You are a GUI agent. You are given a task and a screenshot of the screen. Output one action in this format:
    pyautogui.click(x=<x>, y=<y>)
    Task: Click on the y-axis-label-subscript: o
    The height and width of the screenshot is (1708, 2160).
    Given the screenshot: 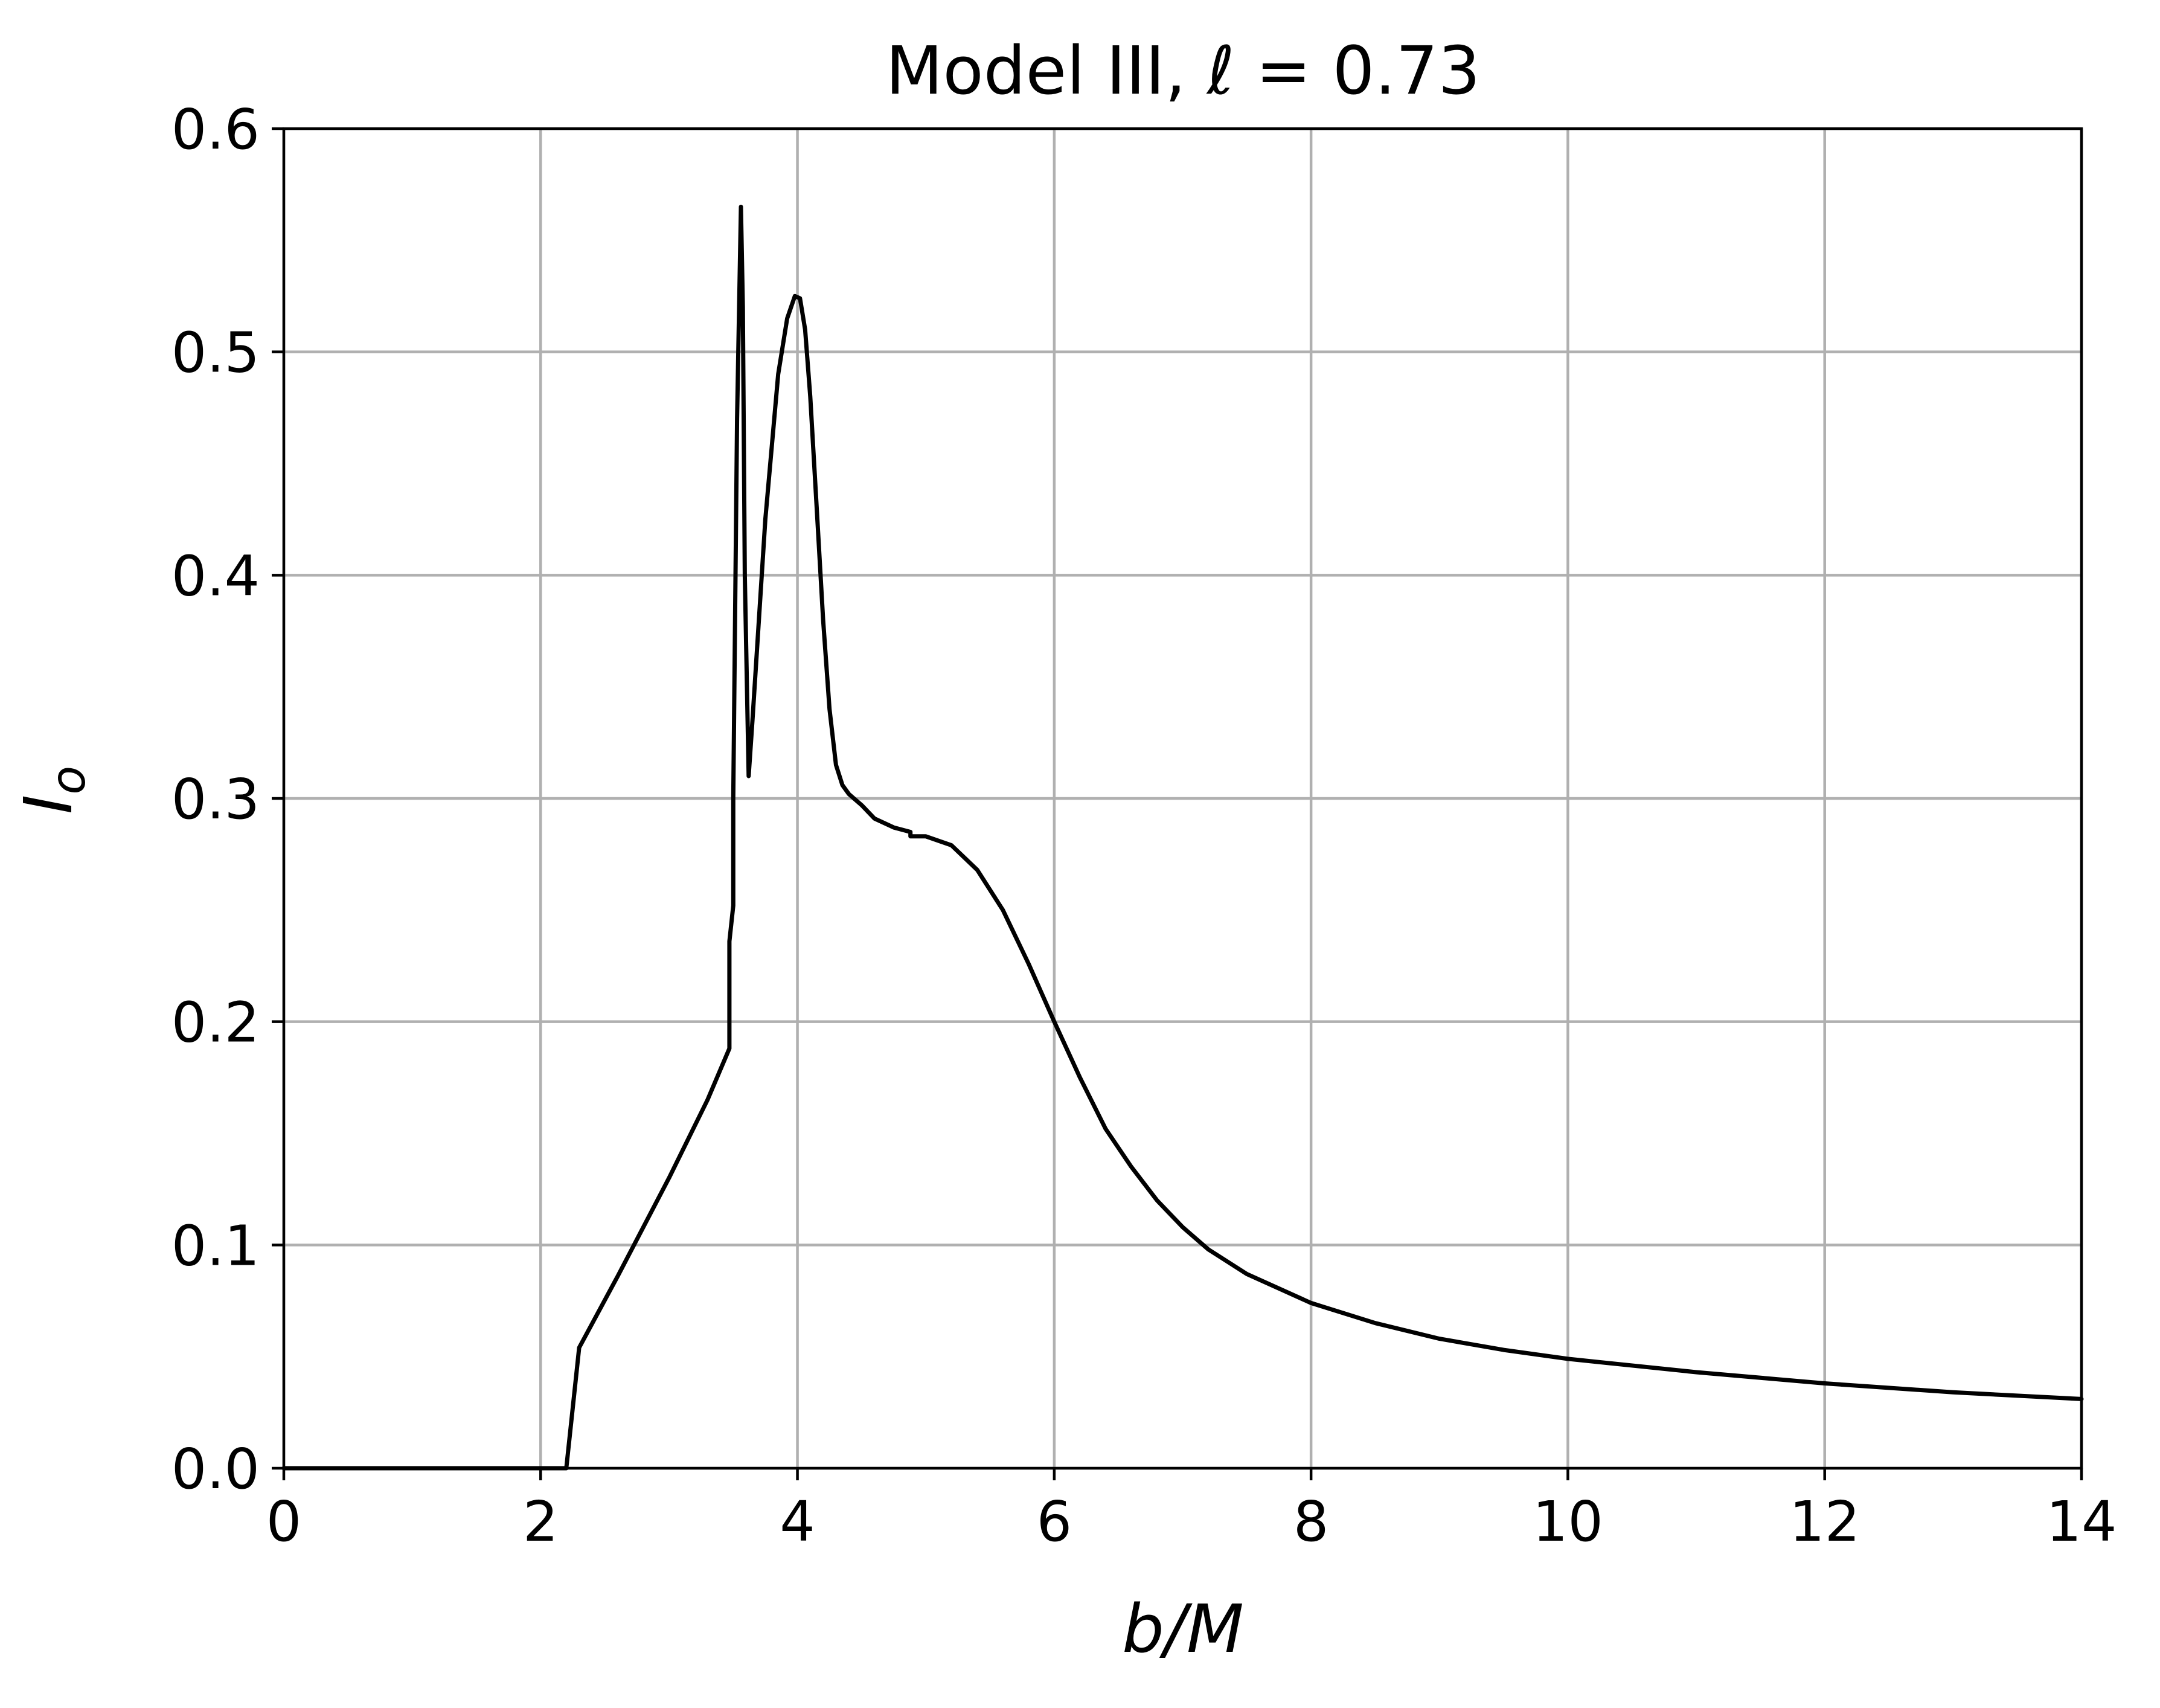 What is the action you would take?
    pyautogui.click(x=69, y=780)
    